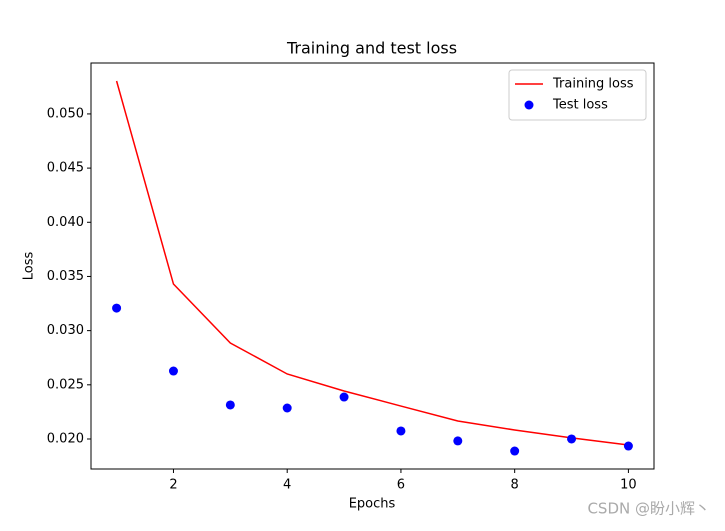  I want to click on x-tick-label: 6, so click(401, 485).